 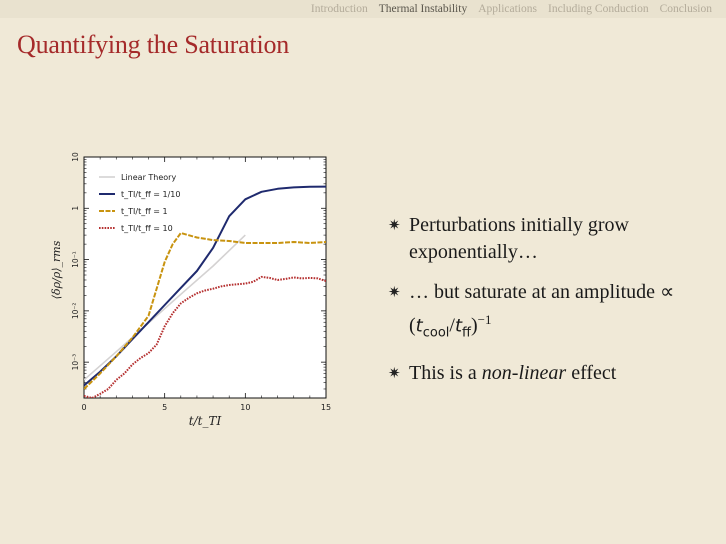 I want to click on x-tick-label: 15, so click(x=326, y=407).